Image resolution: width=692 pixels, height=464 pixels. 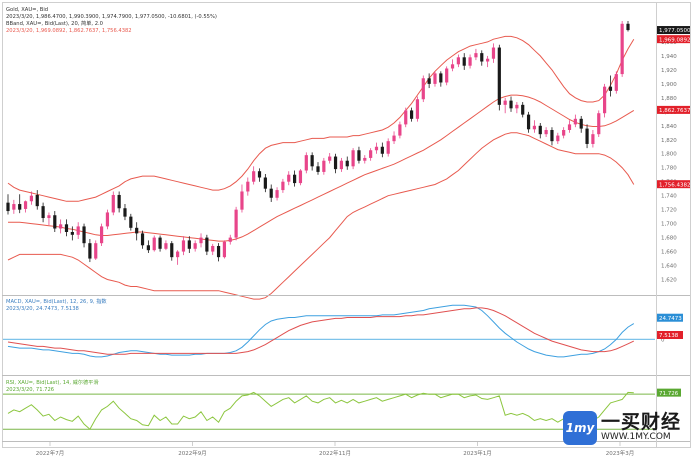 I want to click on macd-label-bg, so click(x=670, y=317).